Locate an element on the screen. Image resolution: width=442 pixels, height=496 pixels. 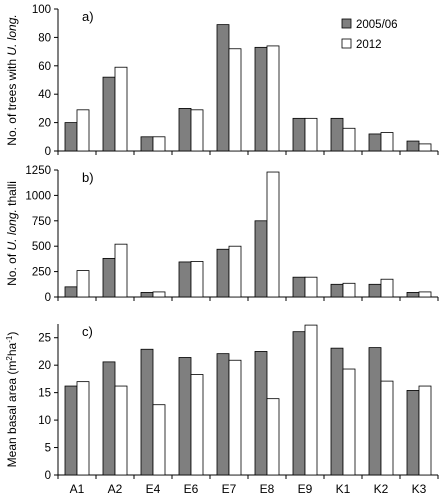
panel-label: b) is located at coordinates (88, 177).